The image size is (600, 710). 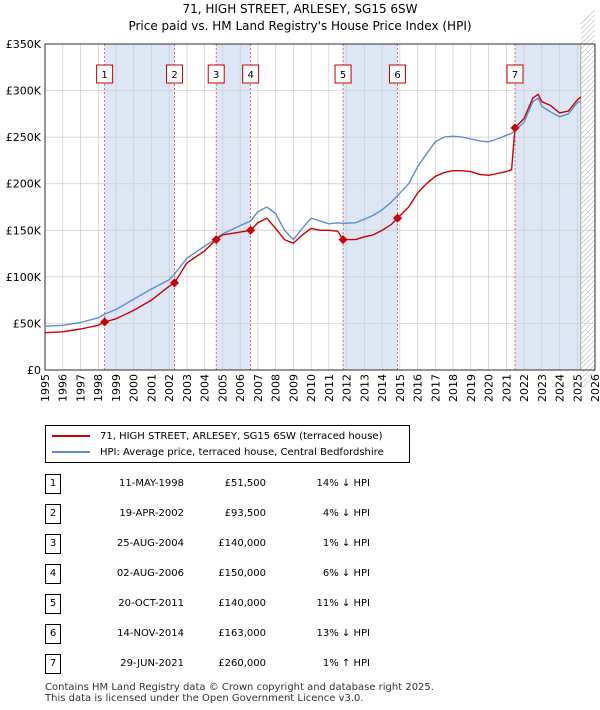 I want to click on x-tick-label: 2011, so click(x=329, y=388).